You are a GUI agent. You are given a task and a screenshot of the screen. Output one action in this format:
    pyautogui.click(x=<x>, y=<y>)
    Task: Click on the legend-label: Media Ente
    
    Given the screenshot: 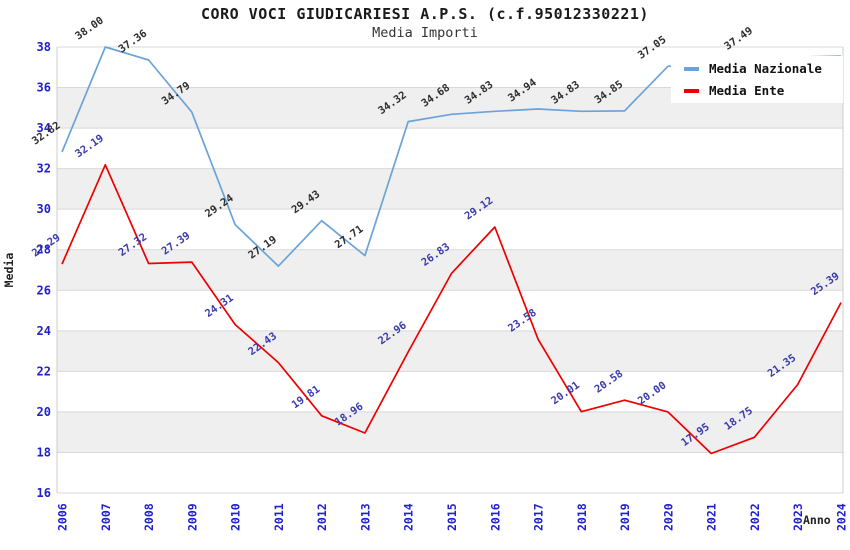 What is the action you would take?
    pyautogui.click(x=747, y=90)
    